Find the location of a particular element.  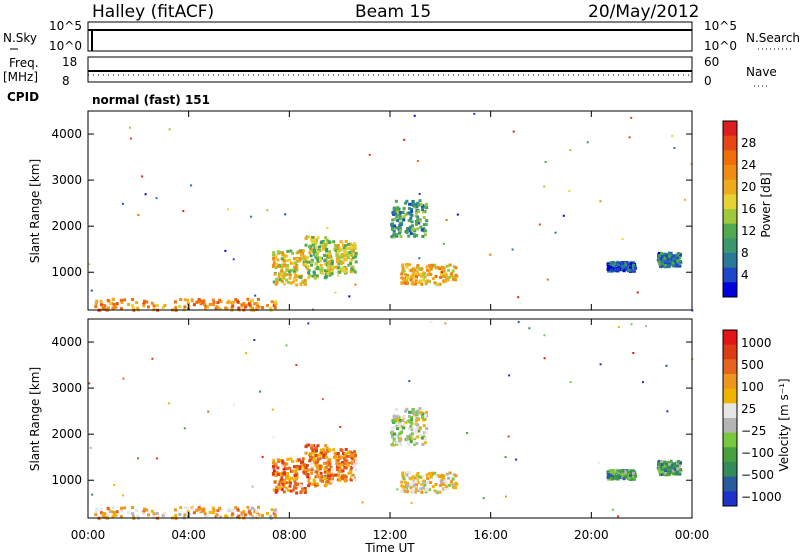

freq-tick-bottom: 8 is located at coordinates (66, 81).